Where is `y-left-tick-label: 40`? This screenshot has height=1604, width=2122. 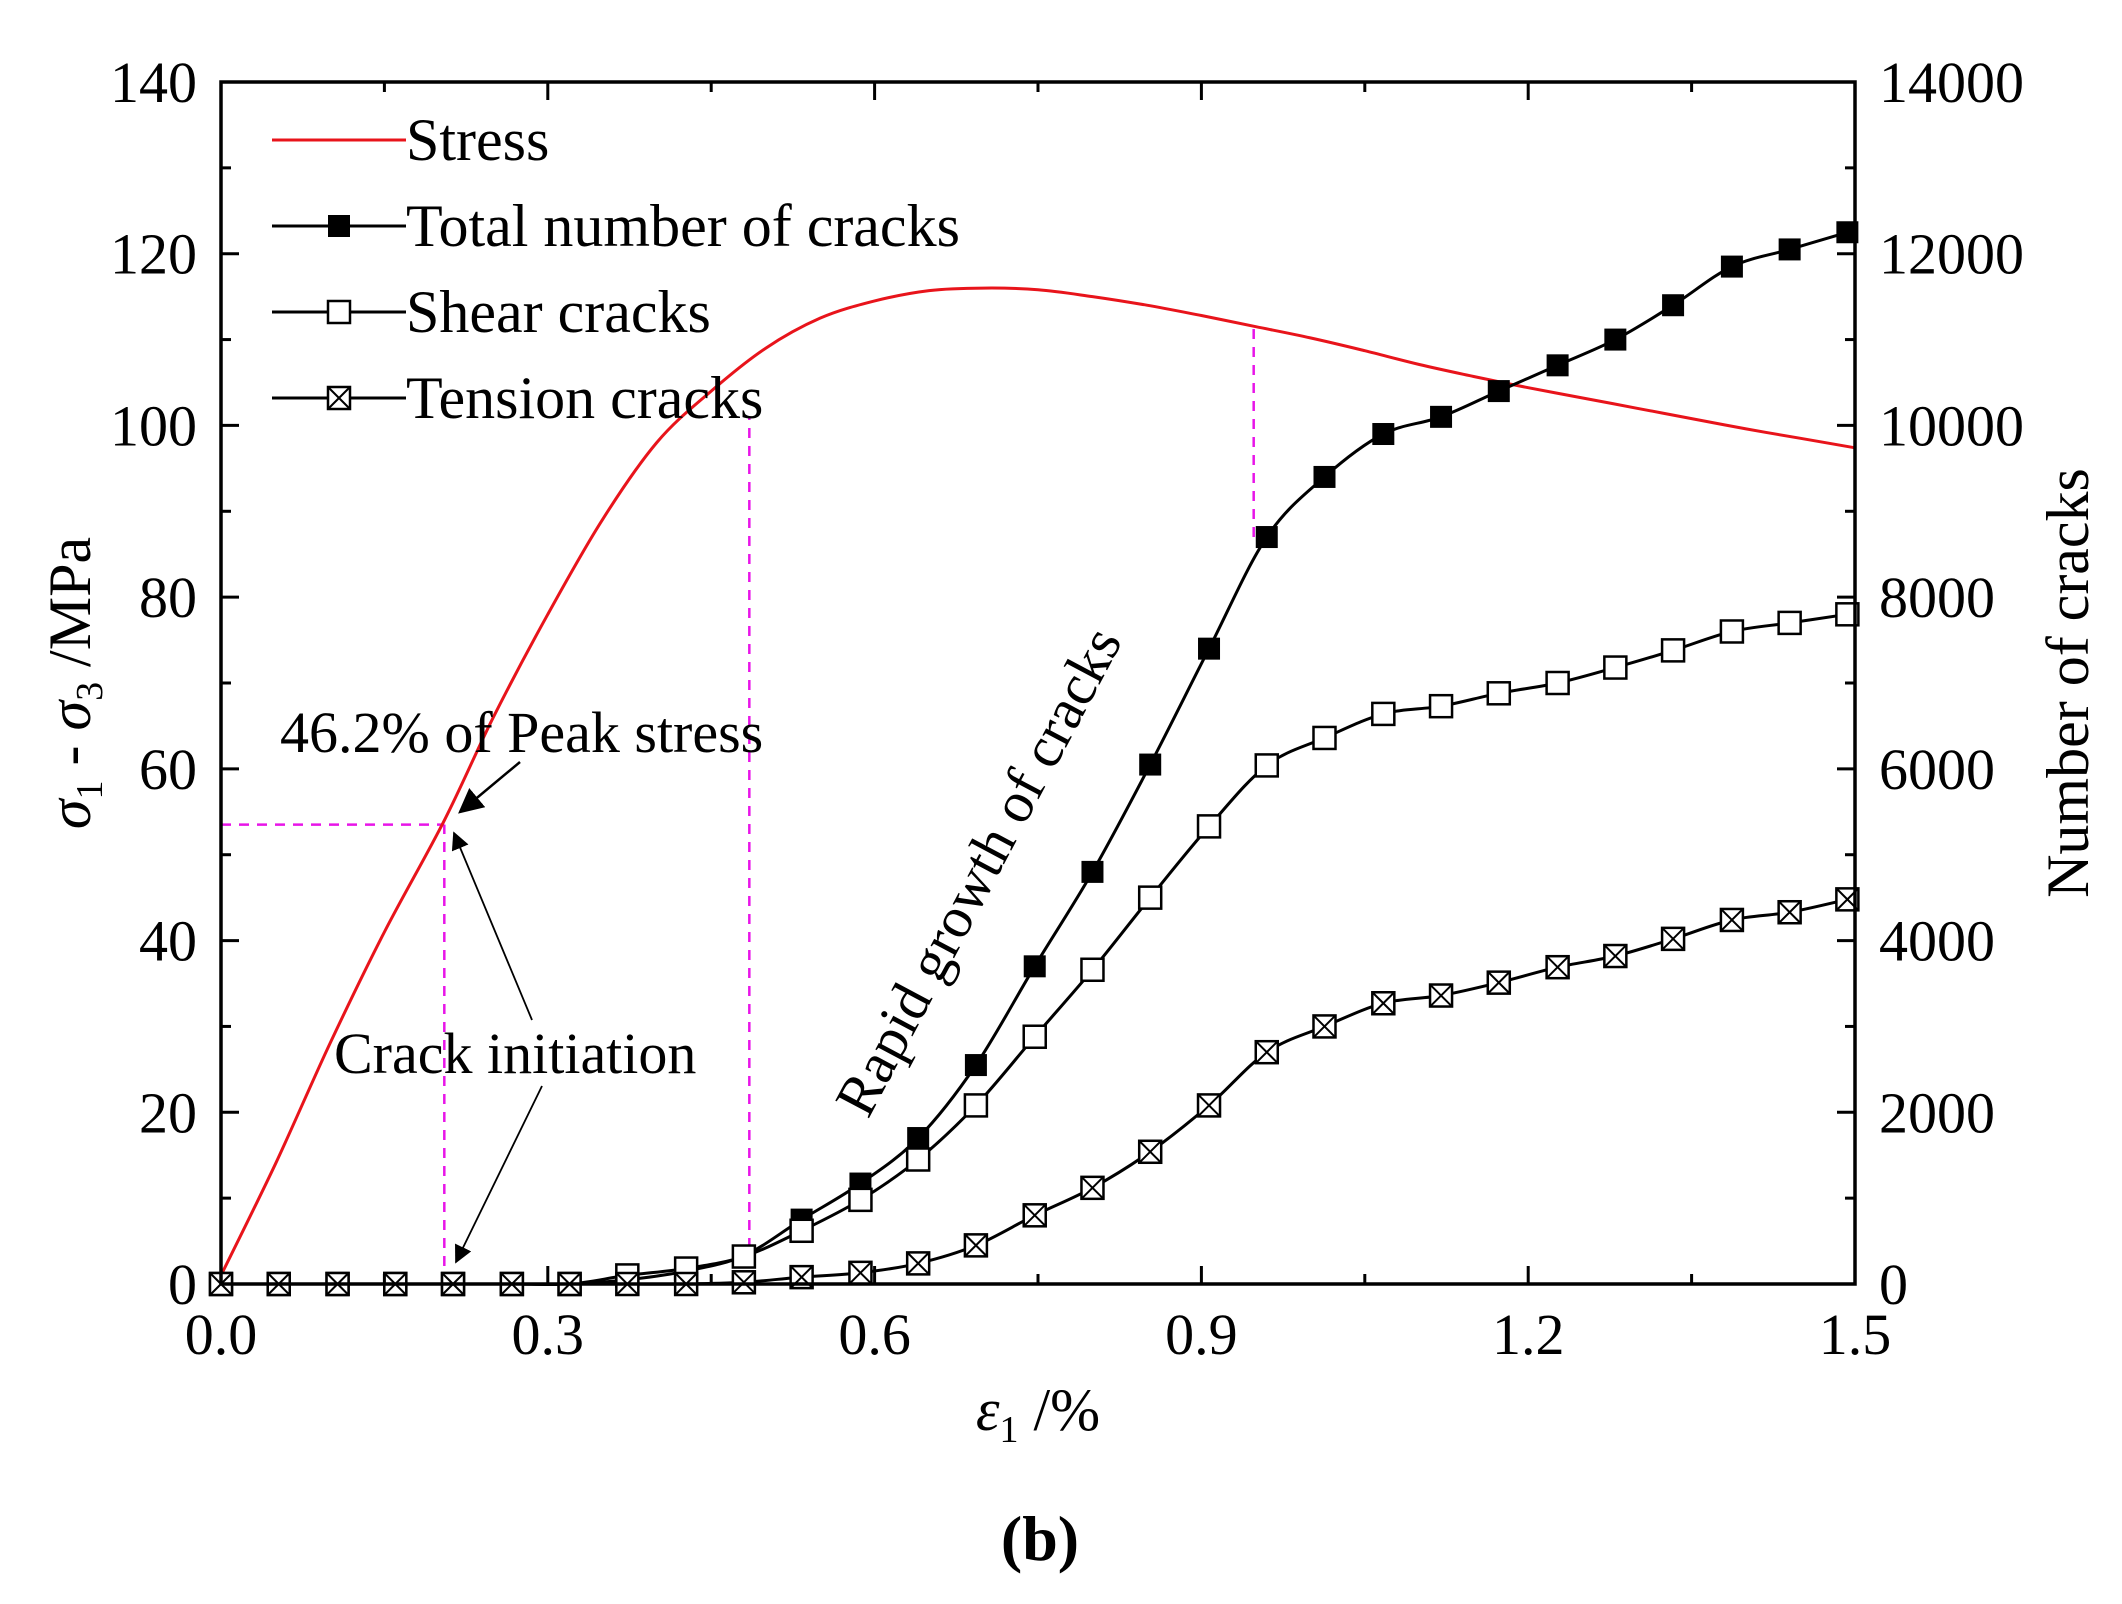
y-left-tick-label: 40 is located at coordinates (168, 941).